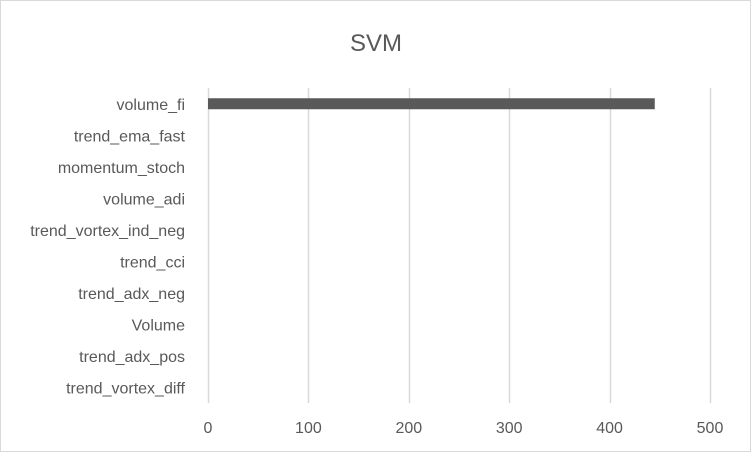 This screenshot has width=751, height=453. Describe the element at coordinates (376, 43) in the screenshot. I see `chart-title: SVM` at that location.